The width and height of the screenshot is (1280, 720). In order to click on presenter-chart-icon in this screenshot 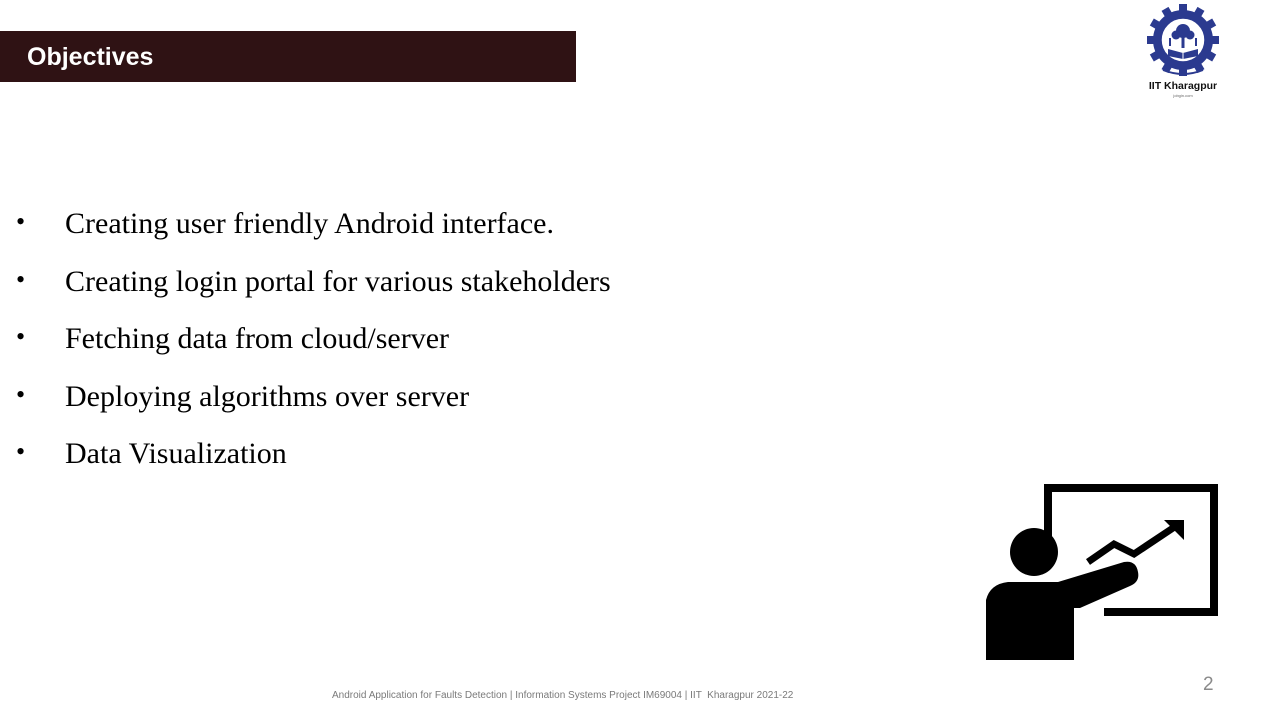, I will do `click(1102, 572)`.